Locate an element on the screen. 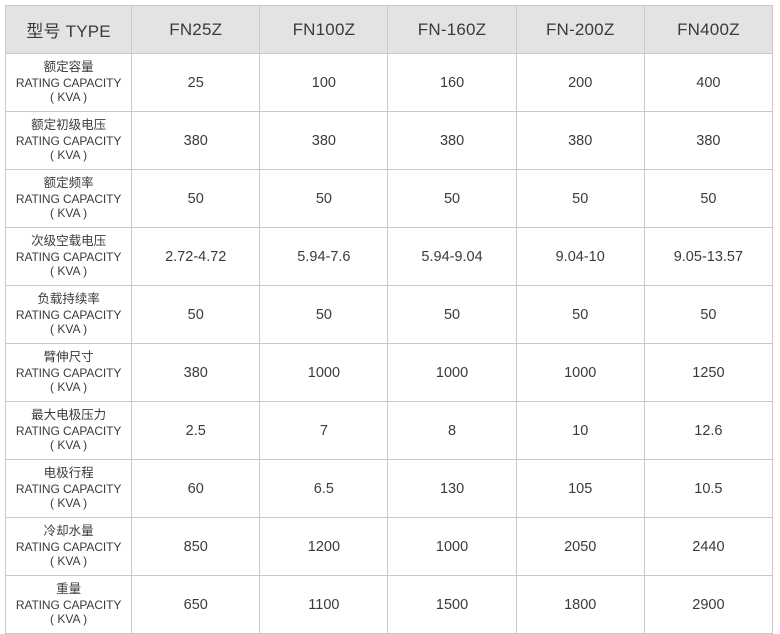 The width and height of the screenshot is (780, 634). row-label-cn: 额定容量 is located at coordinates (68, 67).